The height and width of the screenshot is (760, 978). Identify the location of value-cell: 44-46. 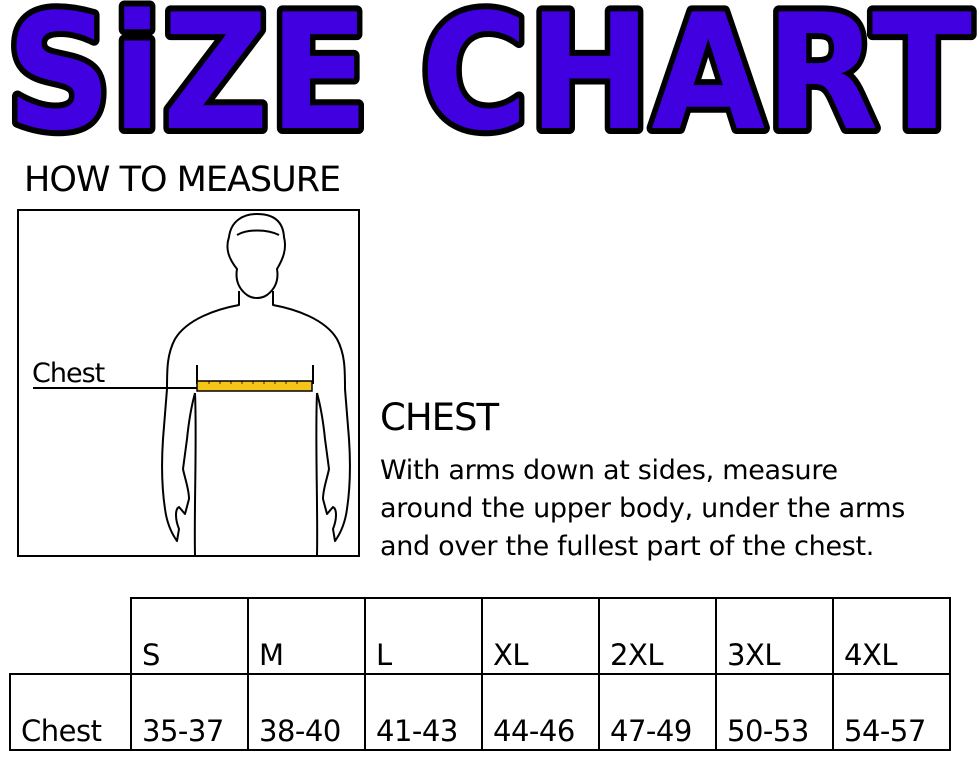
(540, 712).